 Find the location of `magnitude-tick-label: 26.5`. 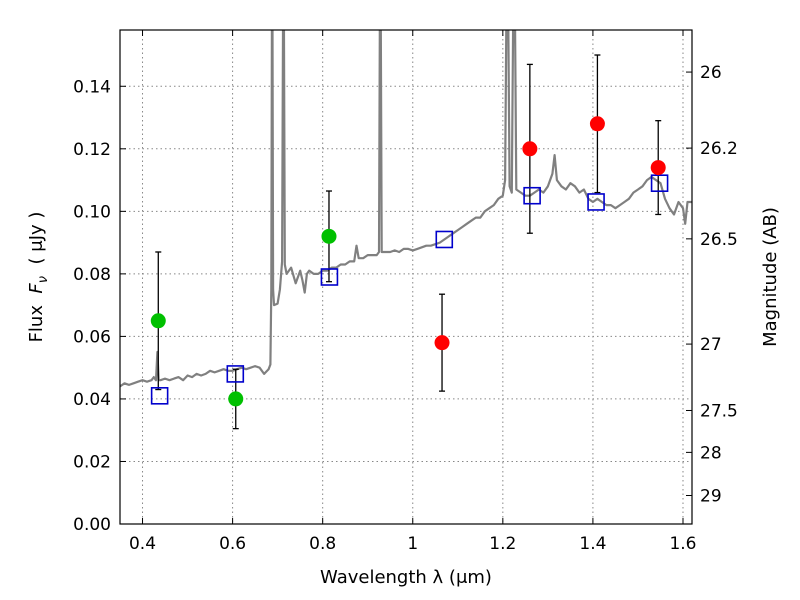

magnitude-tick-label: 26.5 is located at coordinates (719, 240).